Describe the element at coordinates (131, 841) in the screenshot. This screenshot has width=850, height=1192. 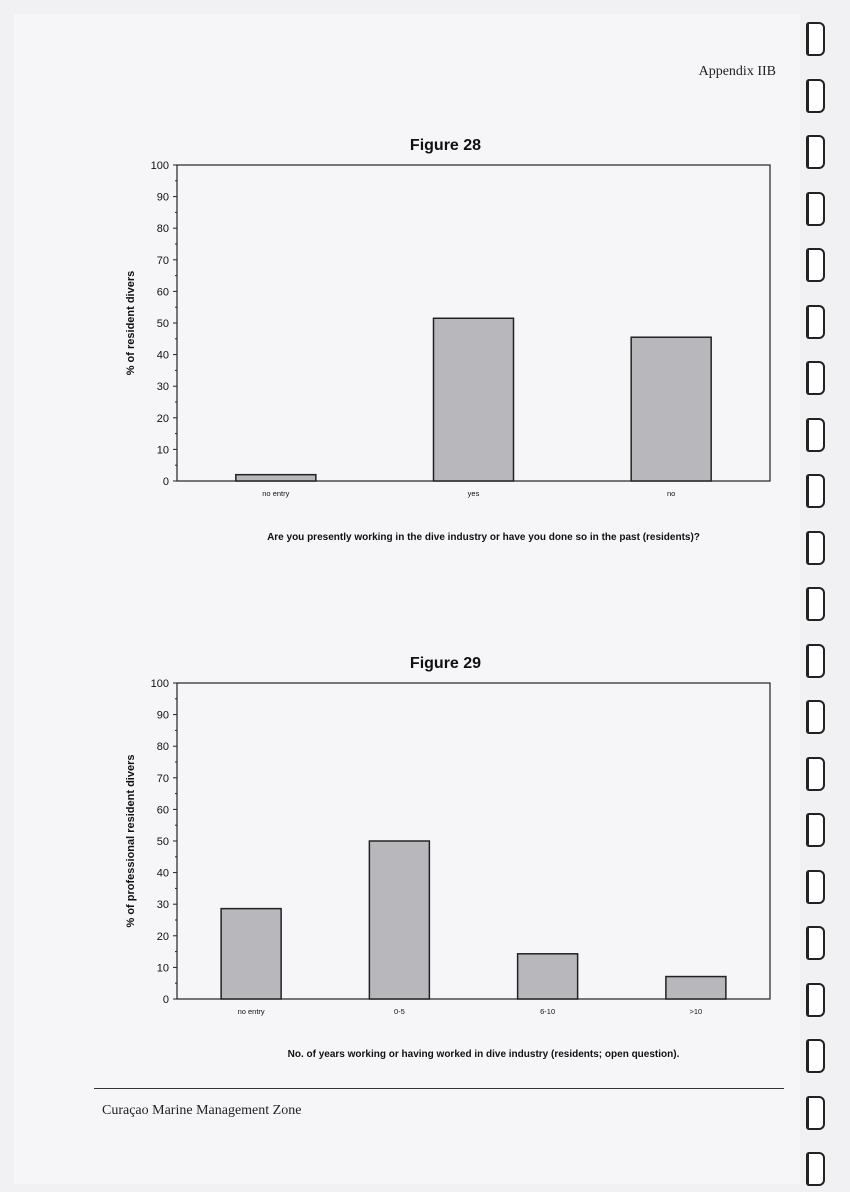
I see `y-axis-label: % of professional resident divers` at that location.